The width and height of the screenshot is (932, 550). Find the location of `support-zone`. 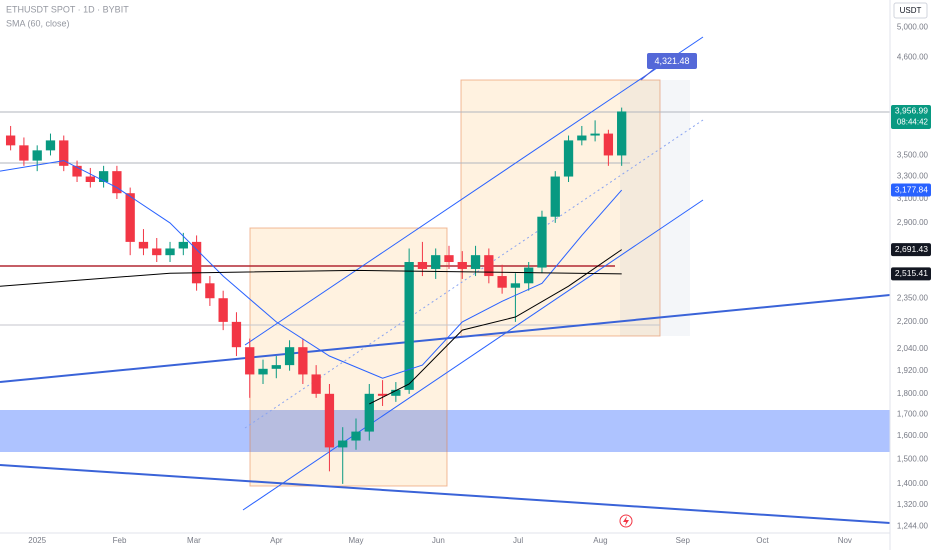

support-zone is located at coordinates (445, 431).